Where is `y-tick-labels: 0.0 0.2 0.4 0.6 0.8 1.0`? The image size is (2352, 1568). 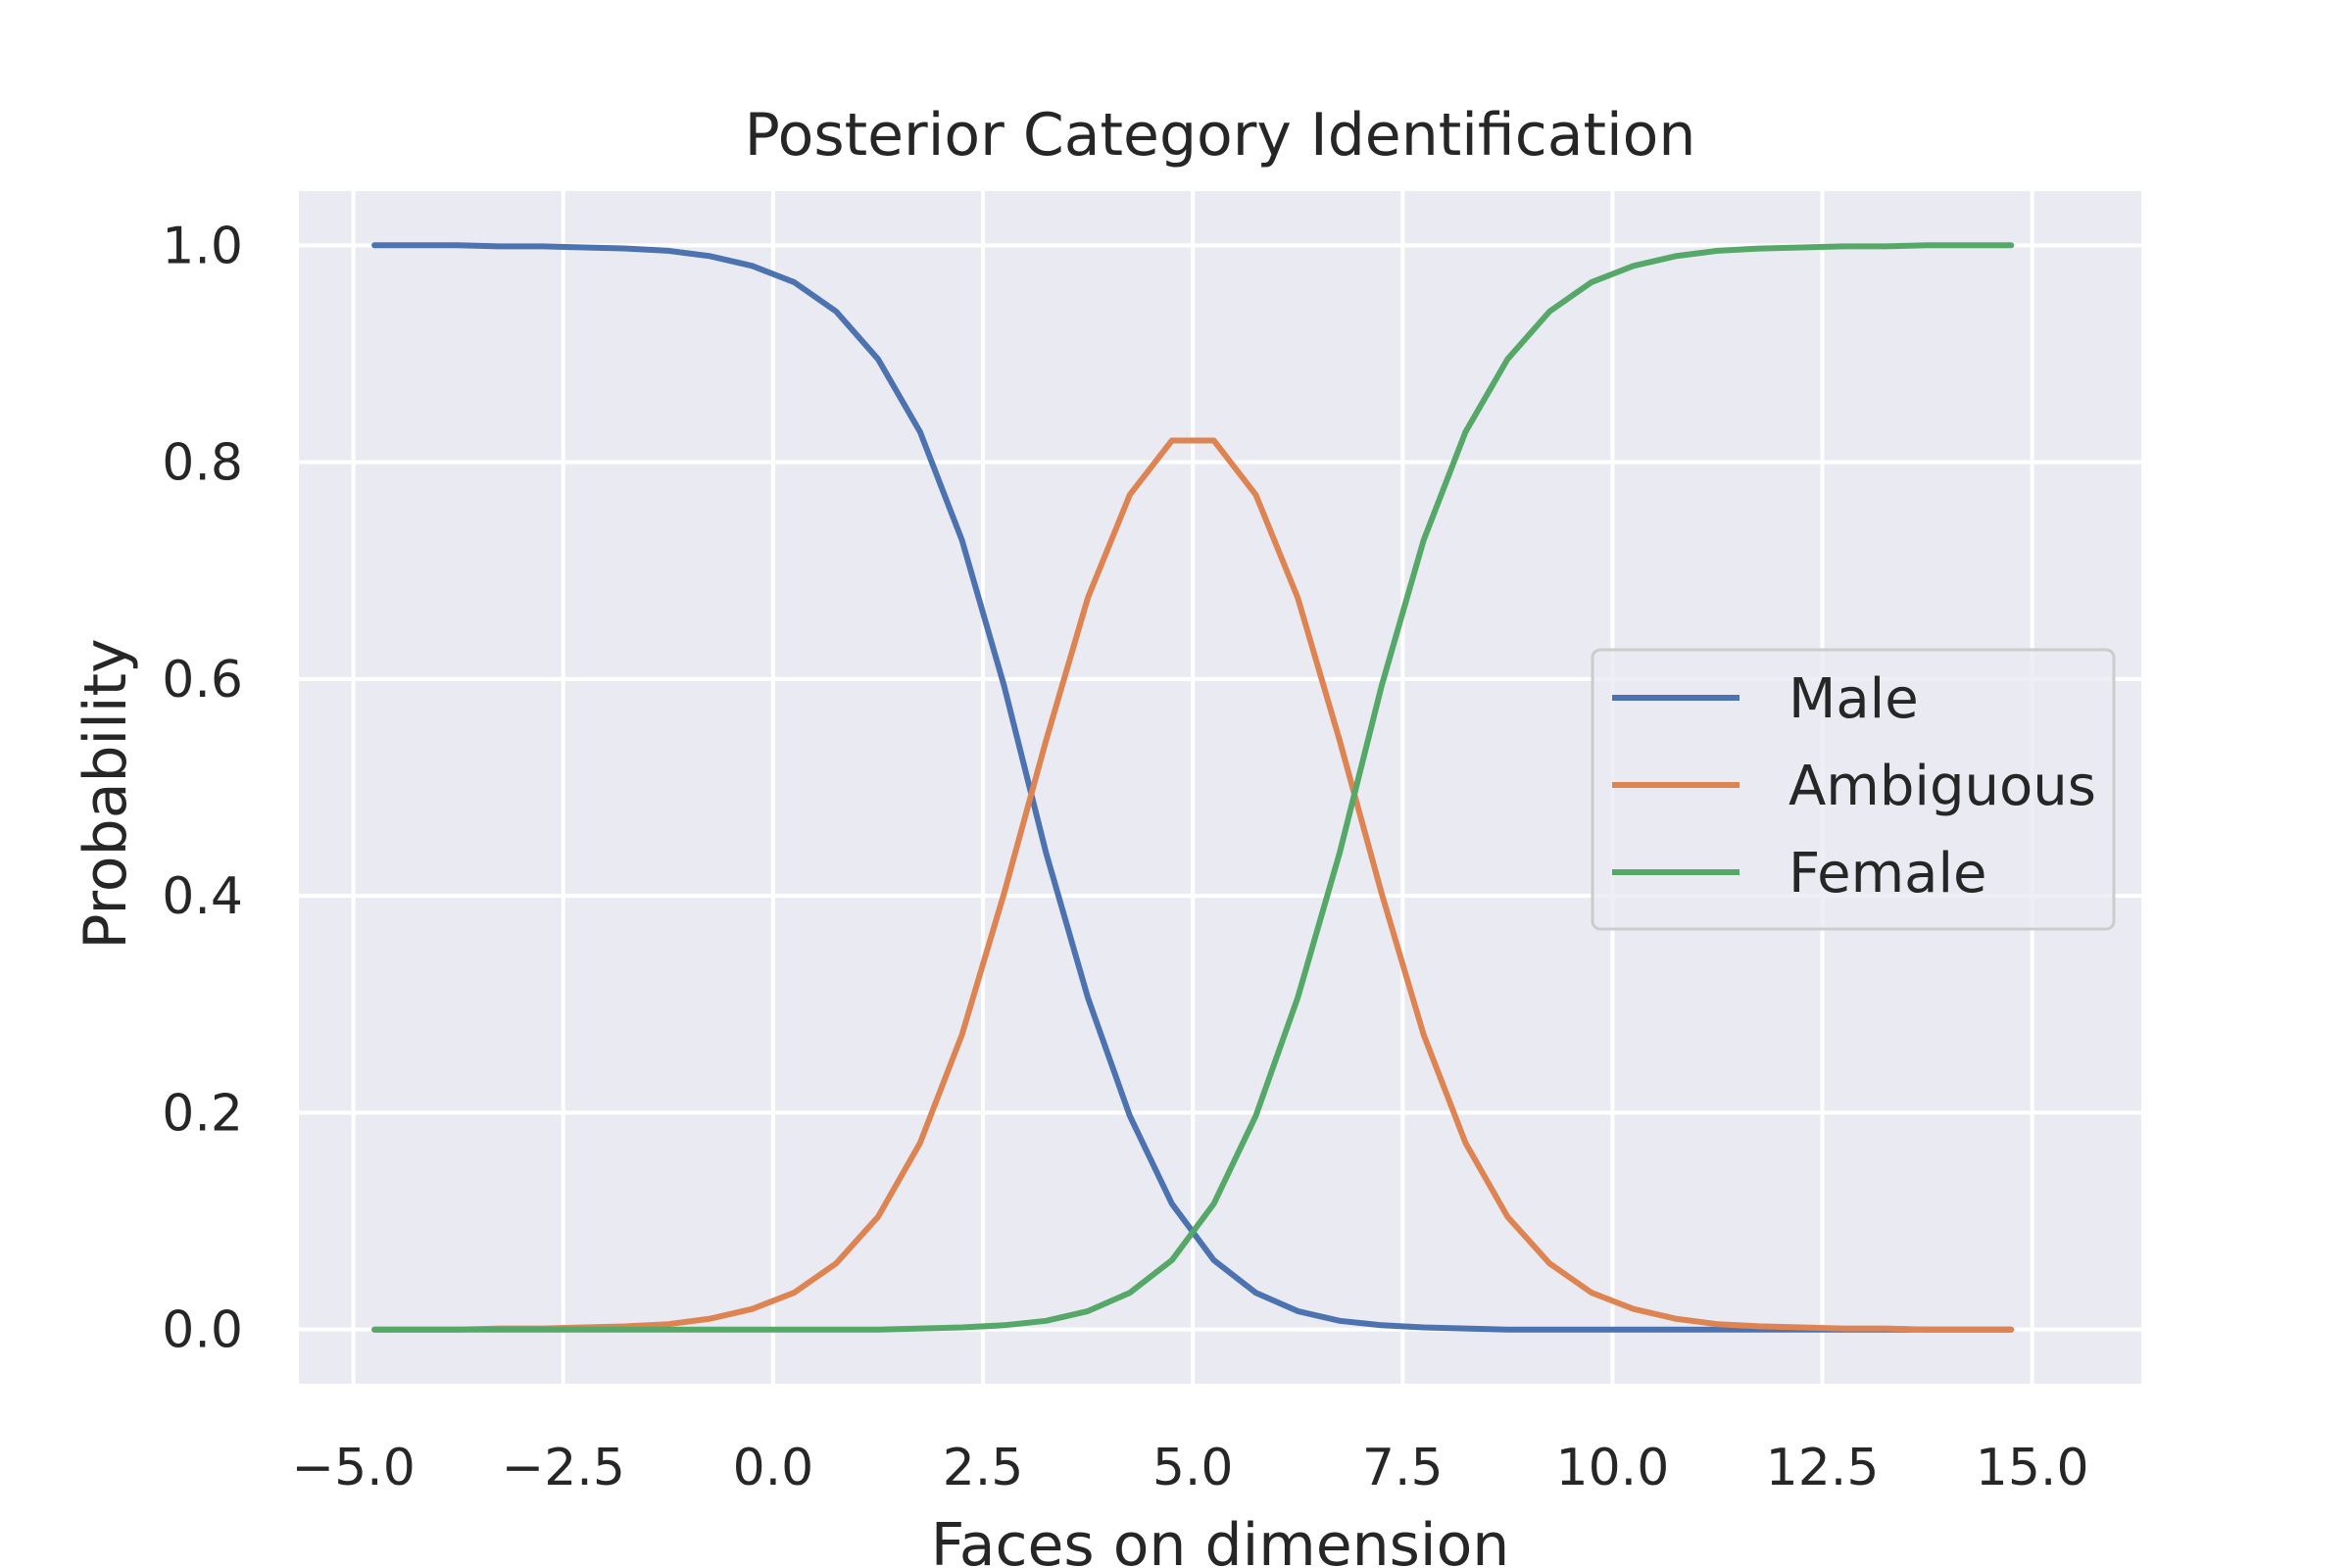
y-tick-labels: 0.0 0.2 0.4 0.6 0.8 1.0 is located at coordinates (202, 788).